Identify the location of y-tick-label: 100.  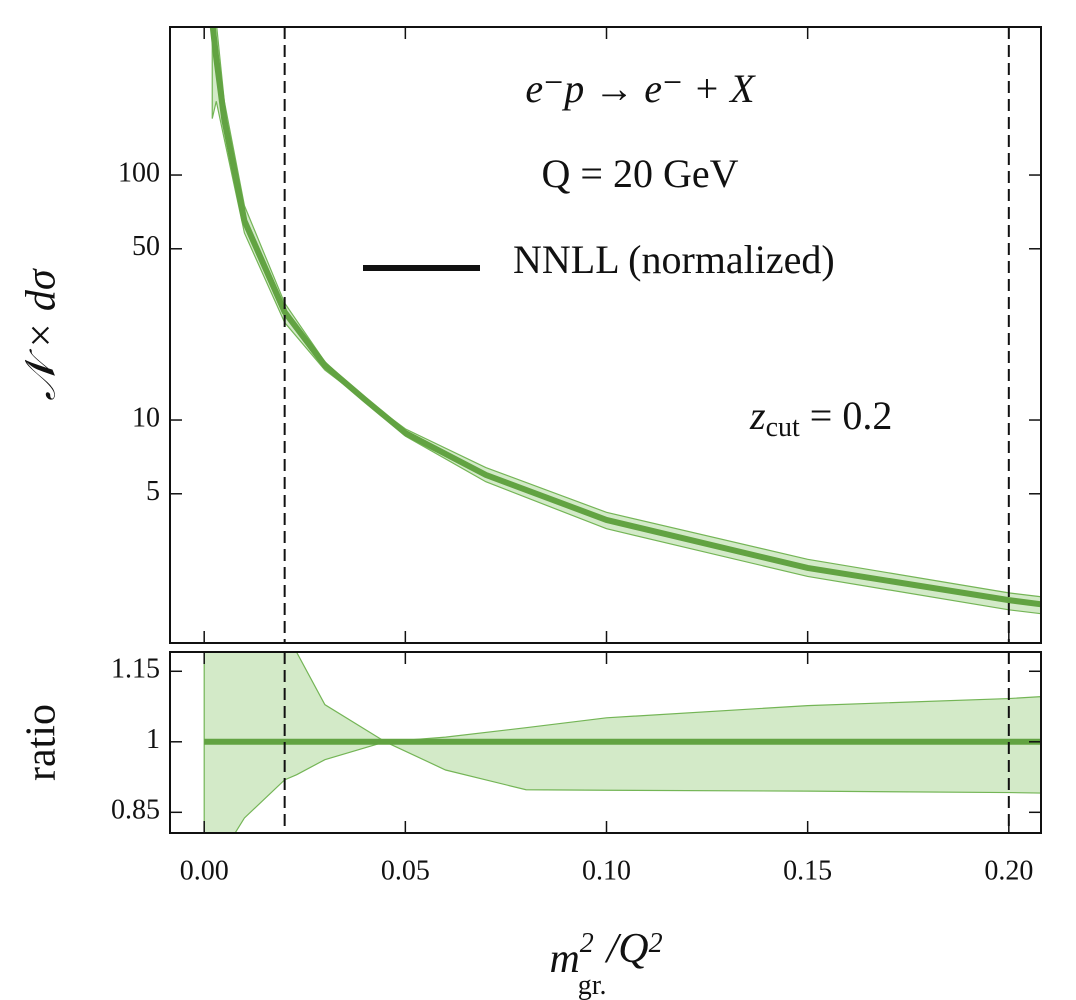
(139, 172).